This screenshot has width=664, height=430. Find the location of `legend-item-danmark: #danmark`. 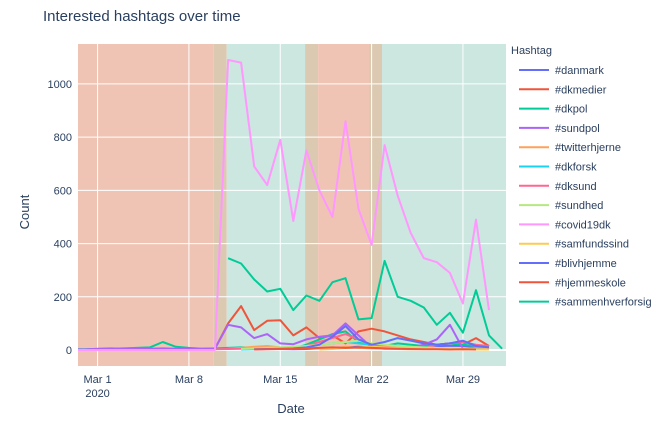

legend-item-danmark: #danmark is located at coordinates (561, 71).